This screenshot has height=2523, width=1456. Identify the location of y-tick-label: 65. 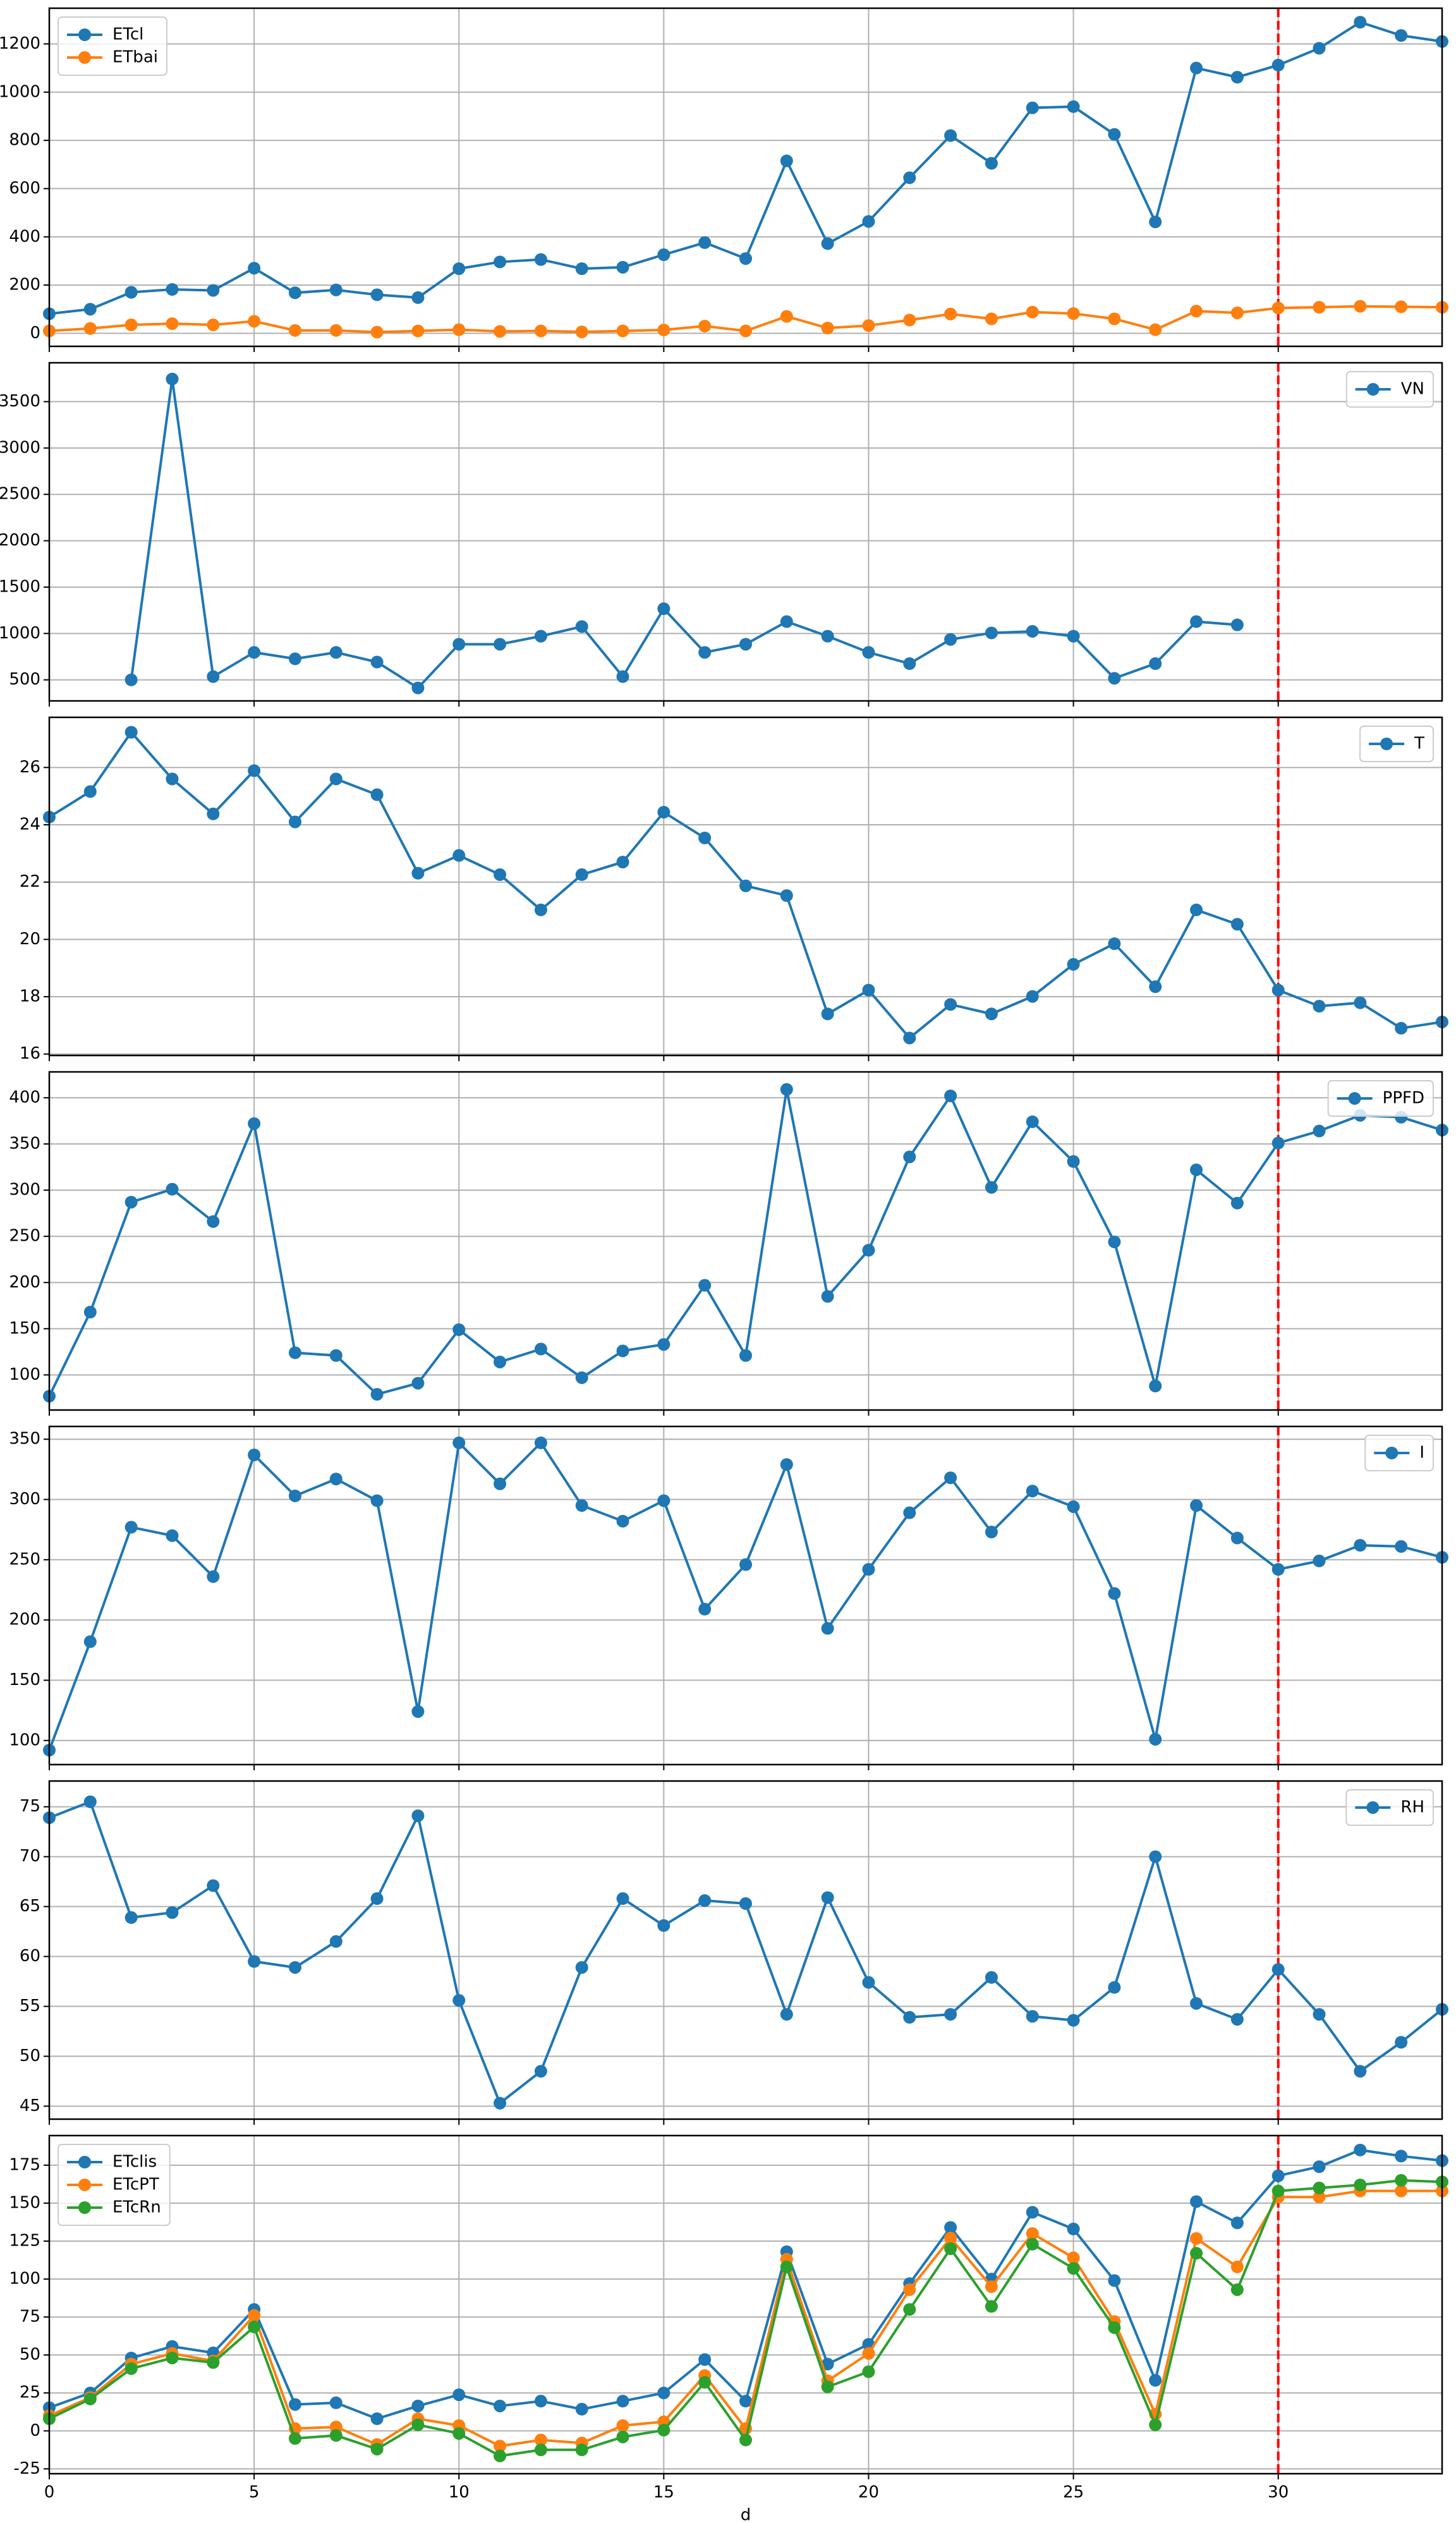
(30, 1906).